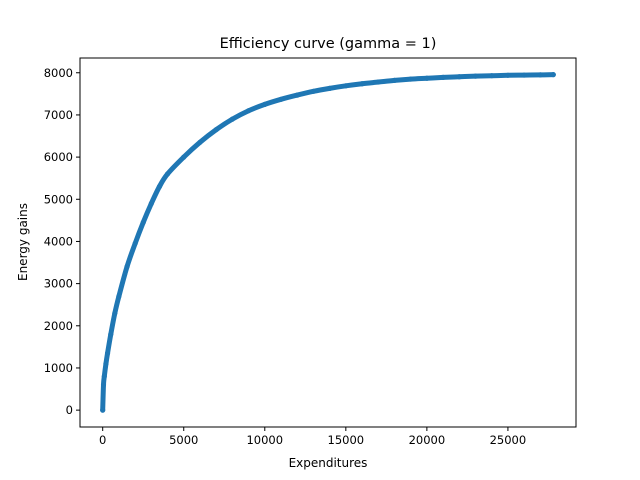 This screenshot has height=480, width=640. What do you see at coordinates (58, 368) in the screenshot?
I see `y-tick-label: 1000` at bounding box center [58, 368].